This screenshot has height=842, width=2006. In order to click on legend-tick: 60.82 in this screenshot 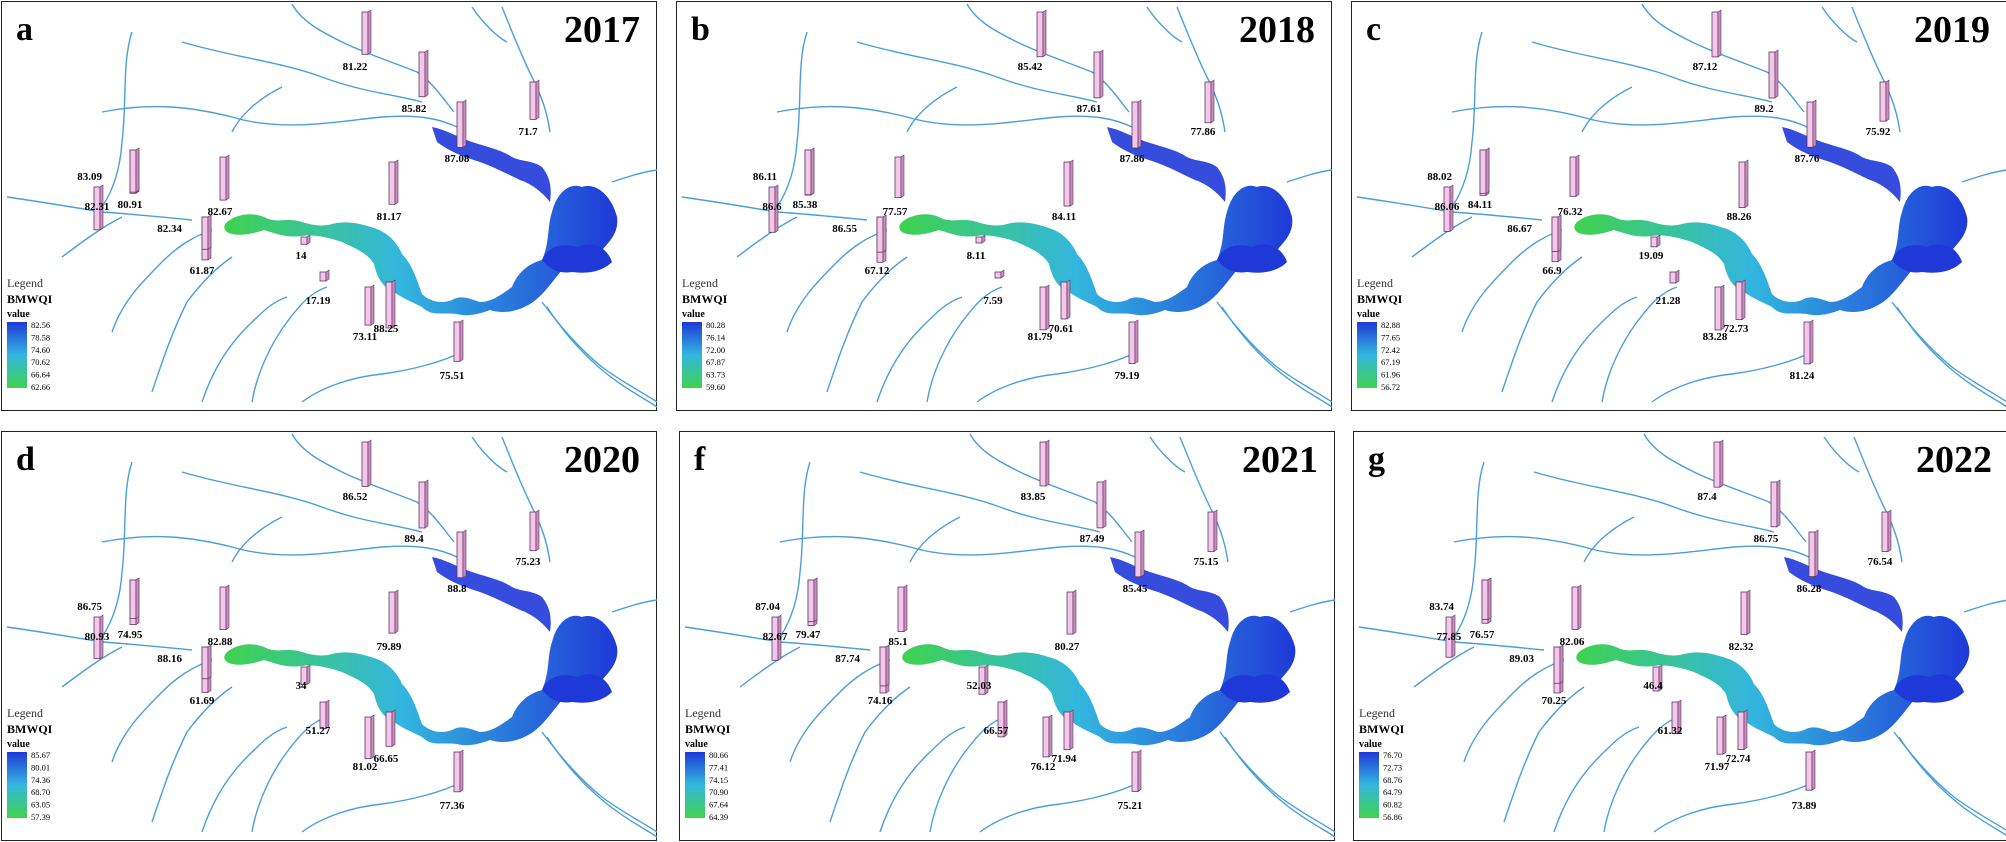, I will do `click(1392, 805)`.